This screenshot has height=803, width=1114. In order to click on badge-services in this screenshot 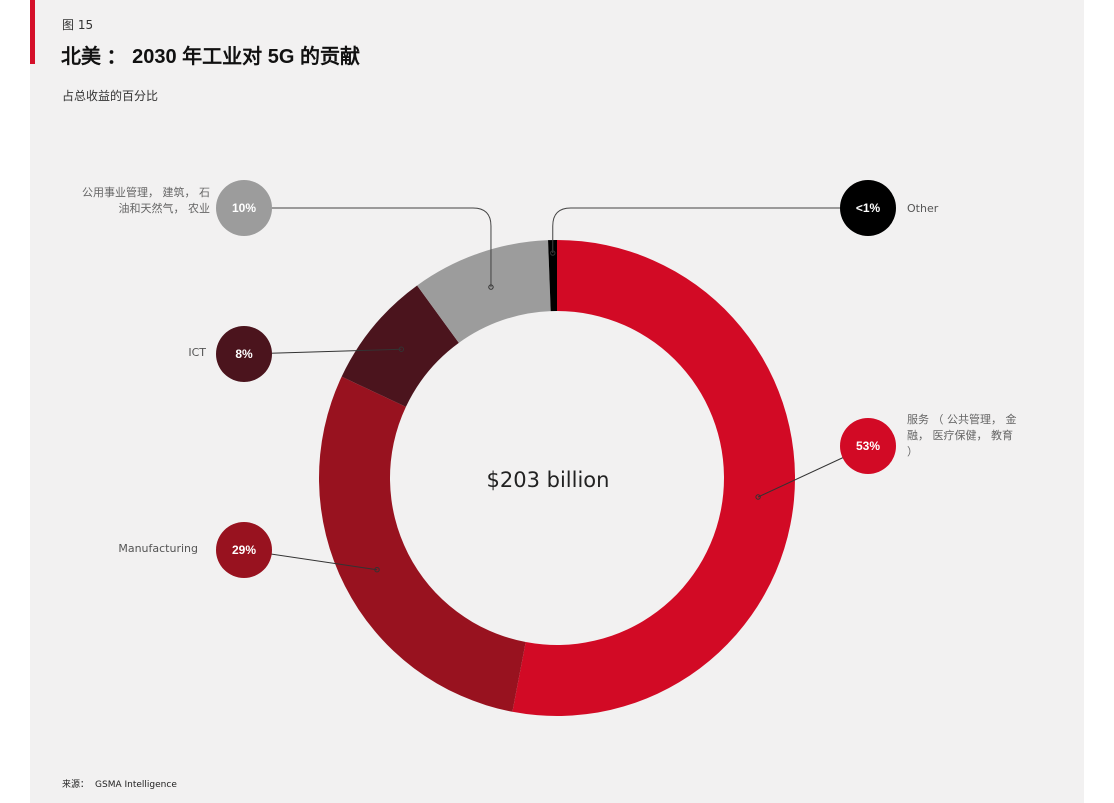, I will do `click(868, 446)`.